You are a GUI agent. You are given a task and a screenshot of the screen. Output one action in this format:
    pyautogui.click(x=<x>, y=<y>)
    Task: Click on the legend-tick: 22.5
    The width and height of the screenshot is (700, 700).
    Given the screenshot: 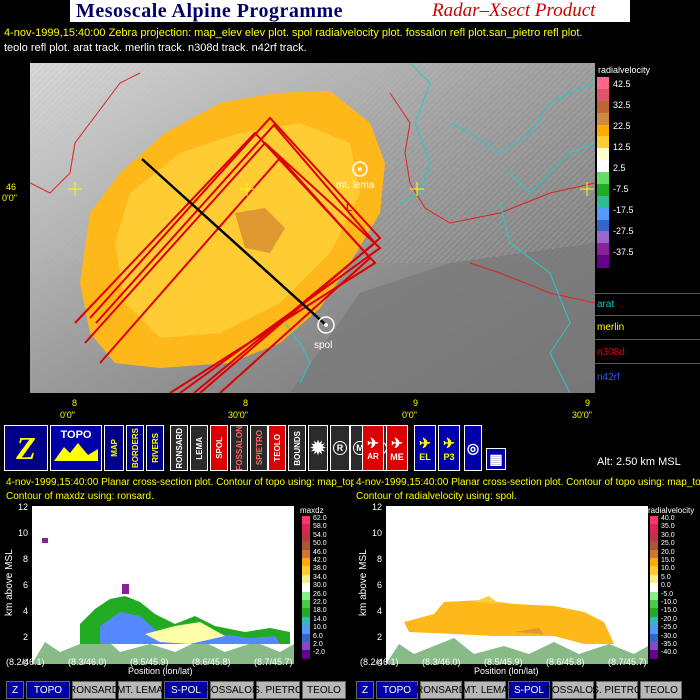 What is the action you would take?
    pyautogui.click(x=622, y=126)
    